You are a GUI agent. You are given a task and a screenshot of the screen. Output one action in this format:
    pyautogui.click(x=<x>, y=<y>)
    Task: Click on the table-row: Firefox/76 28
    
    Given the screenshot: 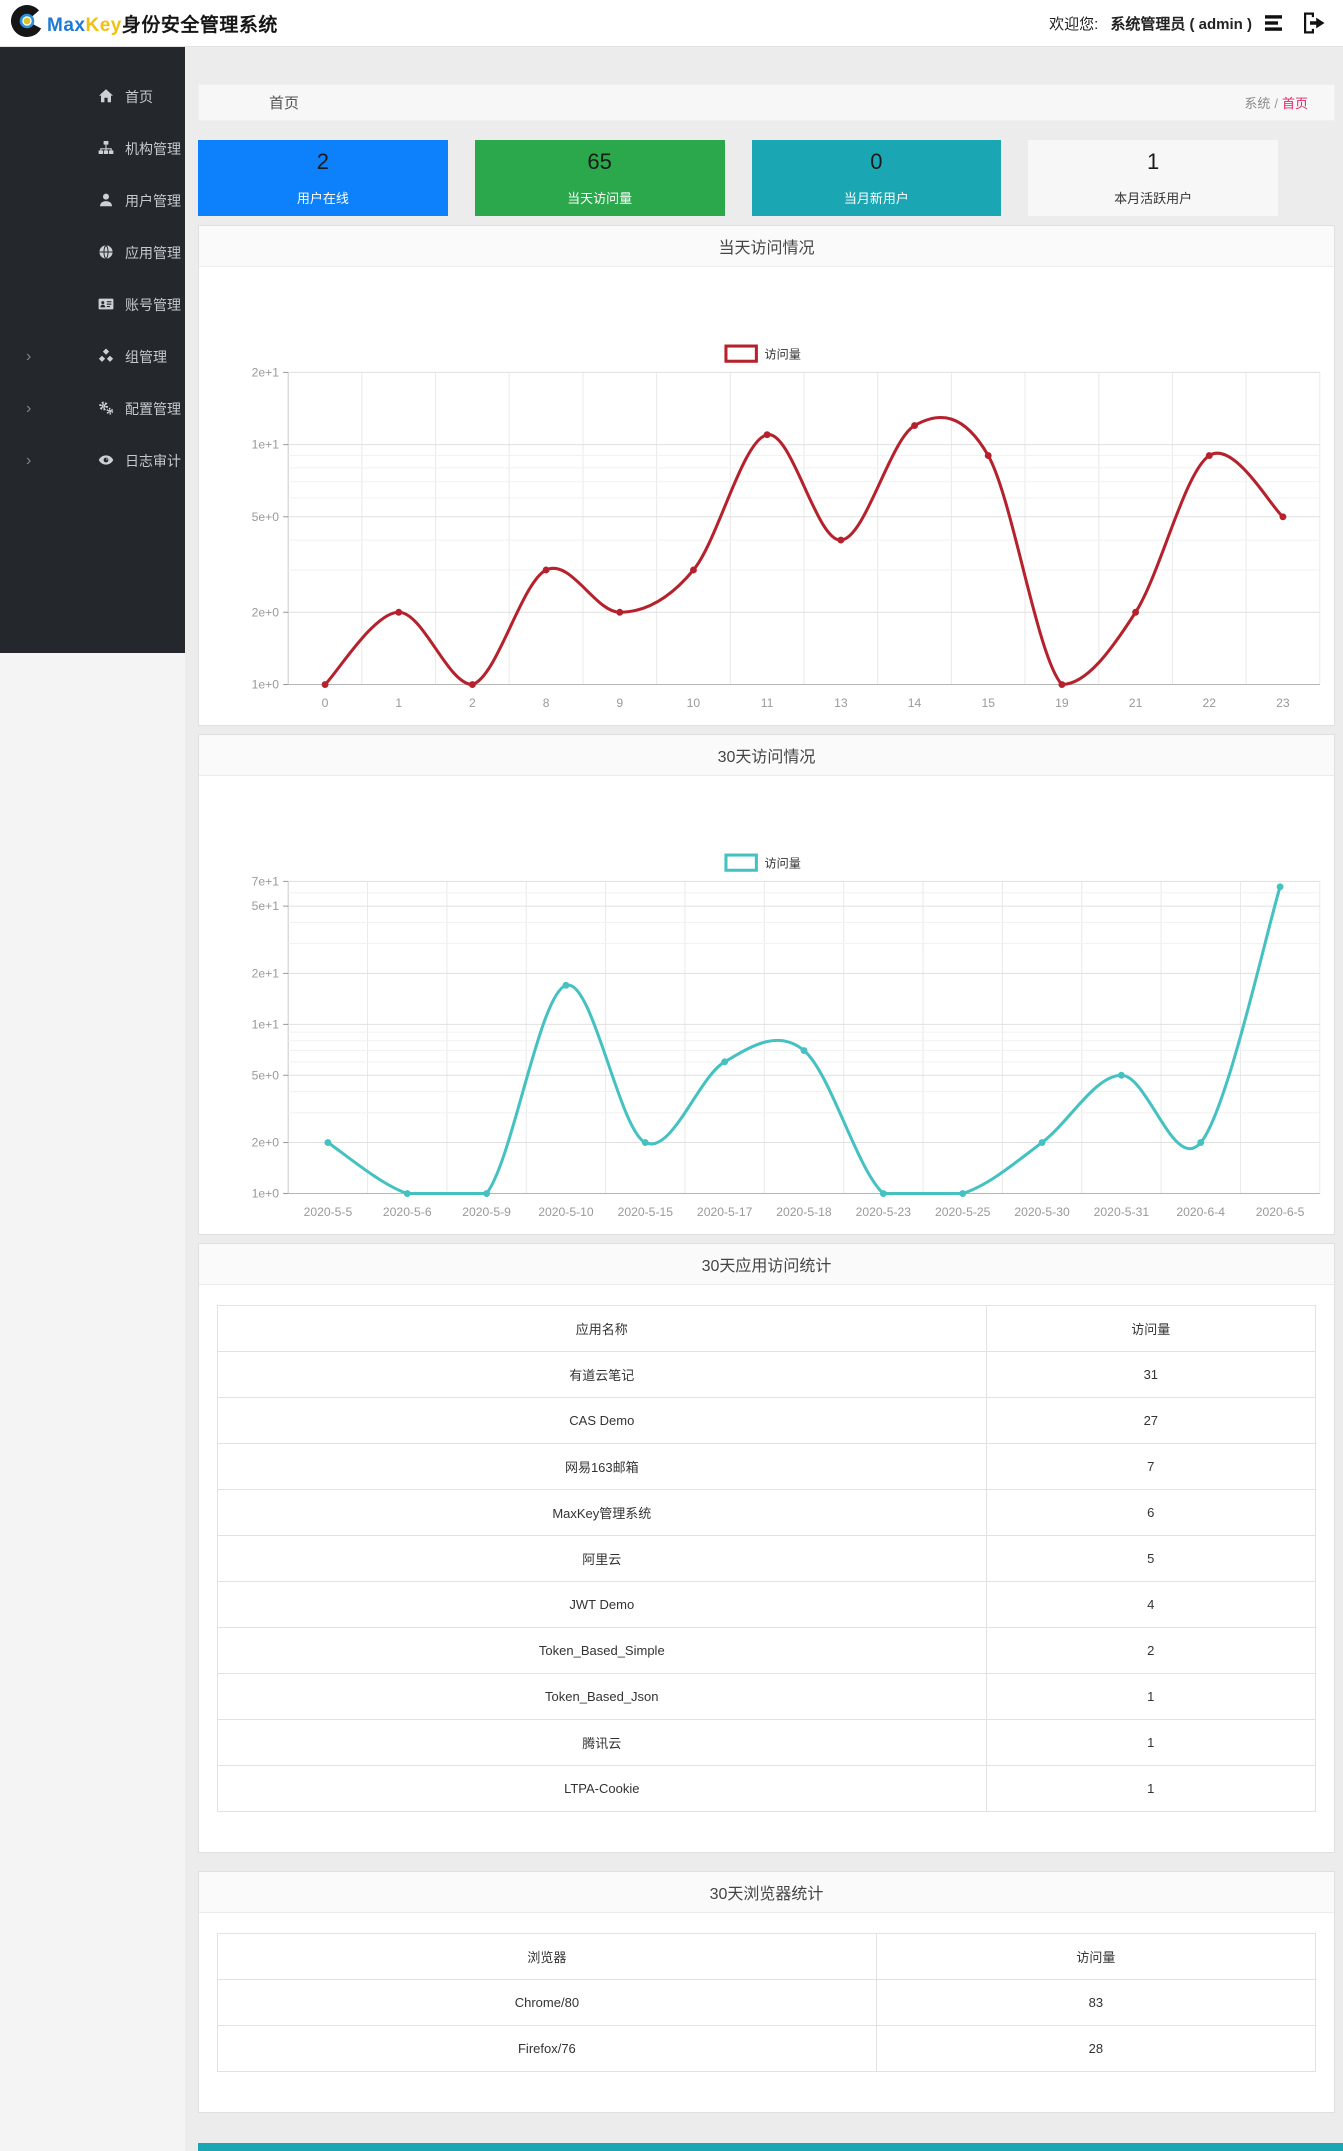 What is the action you would take?
    pyautogui.click(x=767, y=2049)
    